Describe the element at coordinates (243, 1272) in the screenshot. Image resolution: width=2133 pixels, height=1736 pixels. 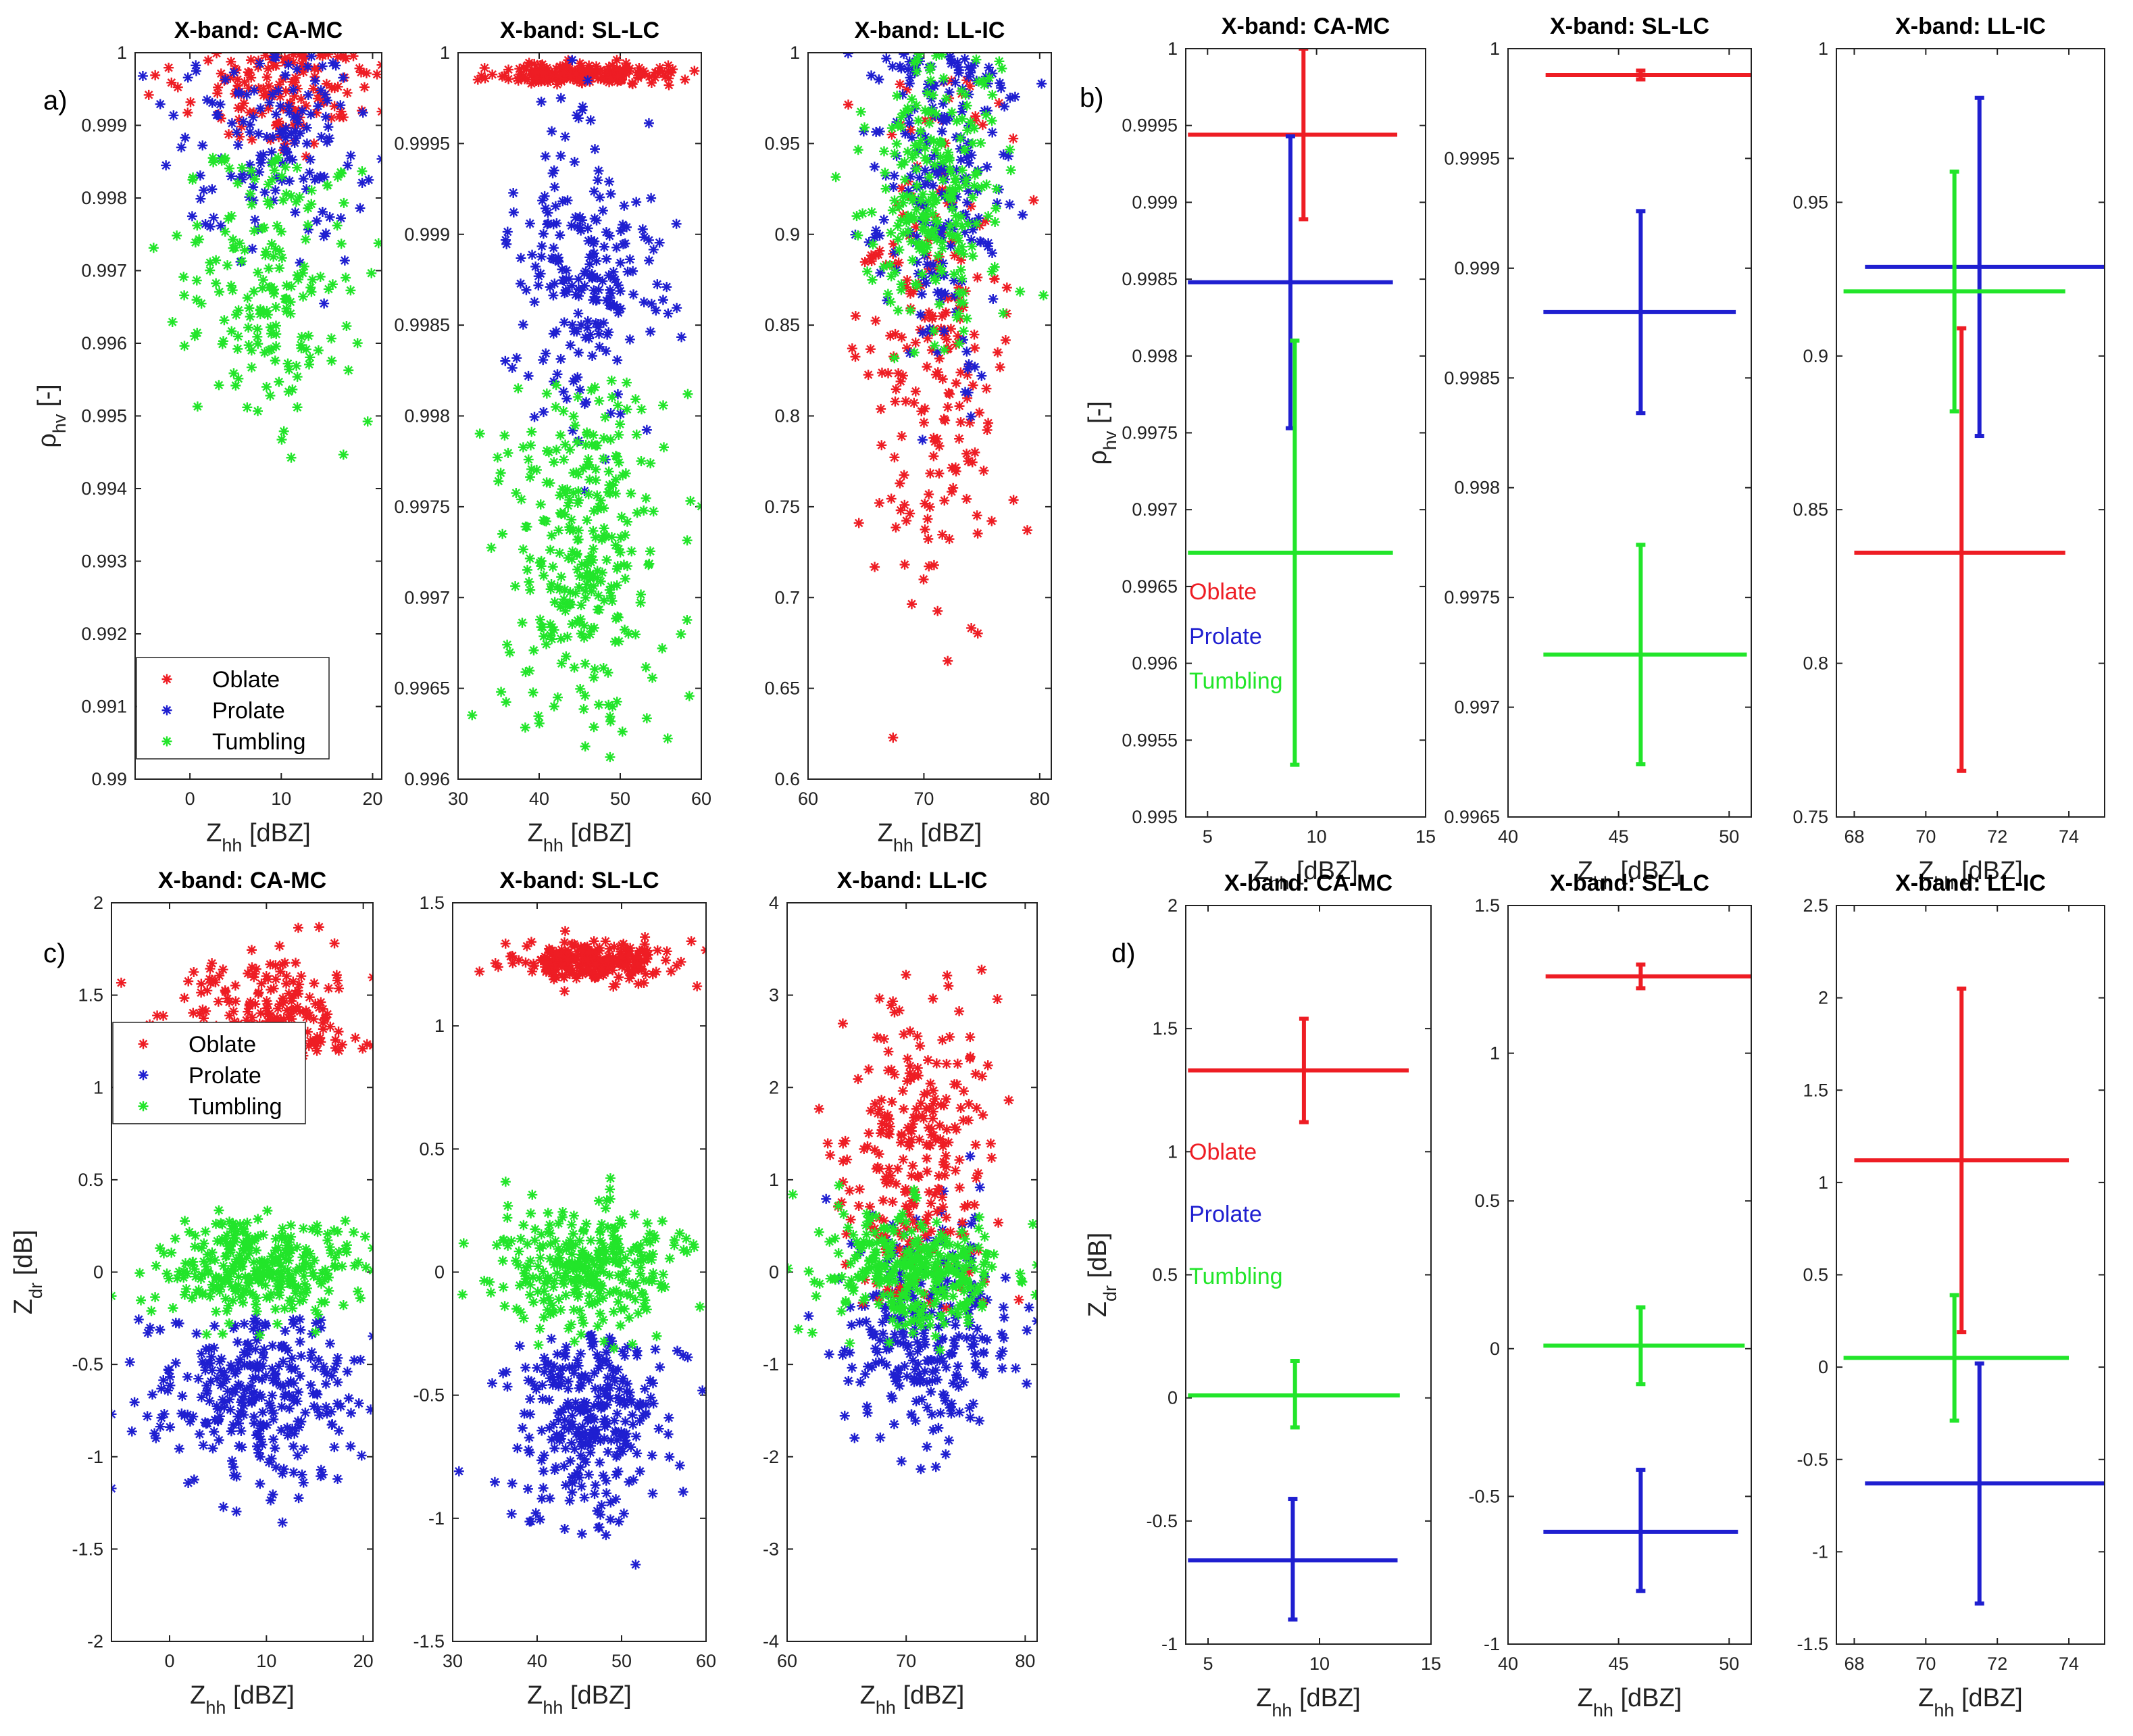
I see `plot-frame` at that location.